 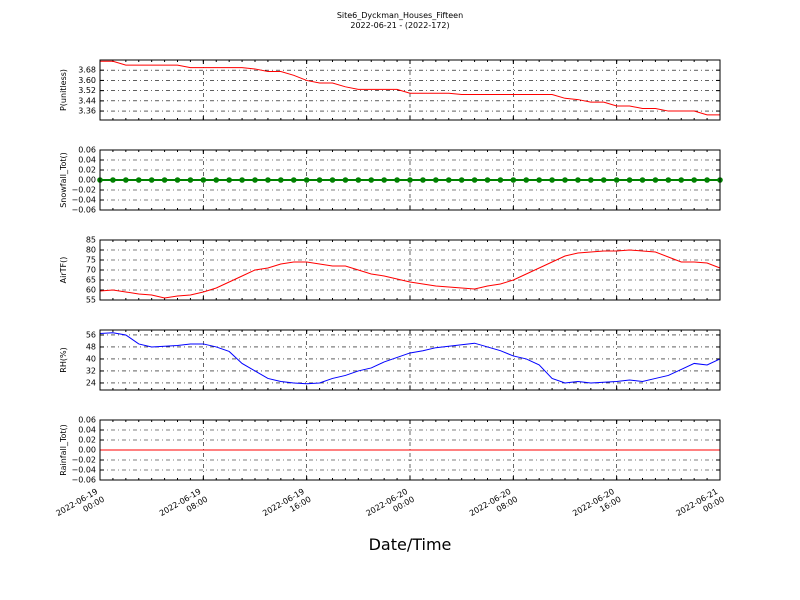 What do you see at coordinates (63, 180) in the screenshot?
I see `y-axis-label: Snowfall_Tot()` at bounding box center [63, 180].